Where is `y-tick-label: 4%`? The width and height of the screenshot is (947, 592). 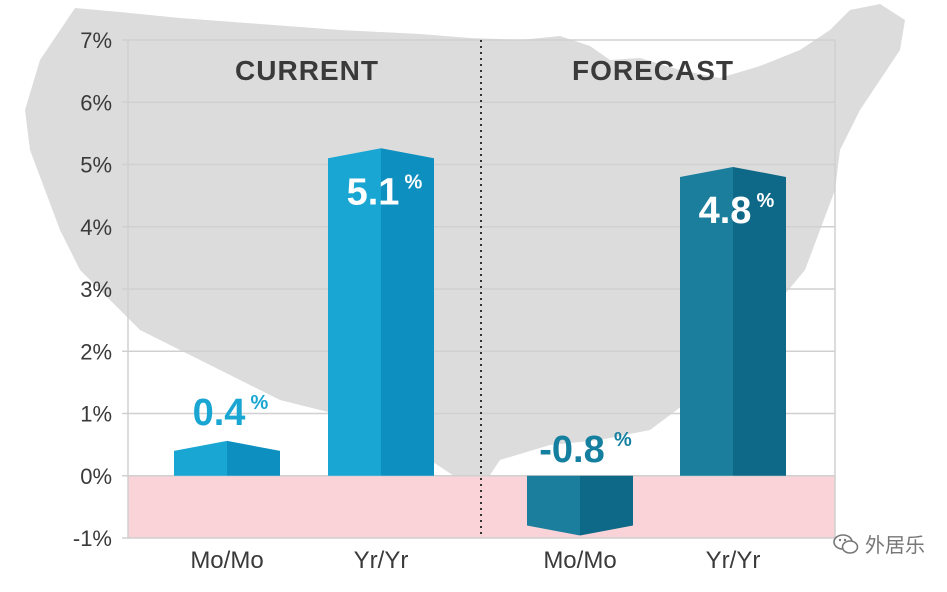 y-tick-label: 4% is located at coordinates (96, 227).